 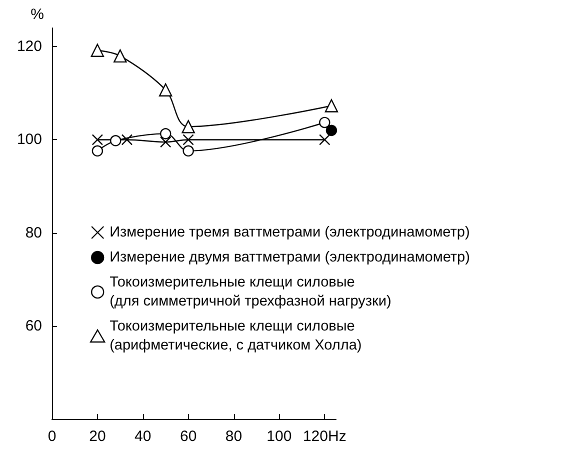 What do you see at coordinates (236, 336) in the screenshot?
I see `legend-label: Токоизмерительные клещи силовые (арифметические, с датчиком Холла)` at bounding box center [236, 336].